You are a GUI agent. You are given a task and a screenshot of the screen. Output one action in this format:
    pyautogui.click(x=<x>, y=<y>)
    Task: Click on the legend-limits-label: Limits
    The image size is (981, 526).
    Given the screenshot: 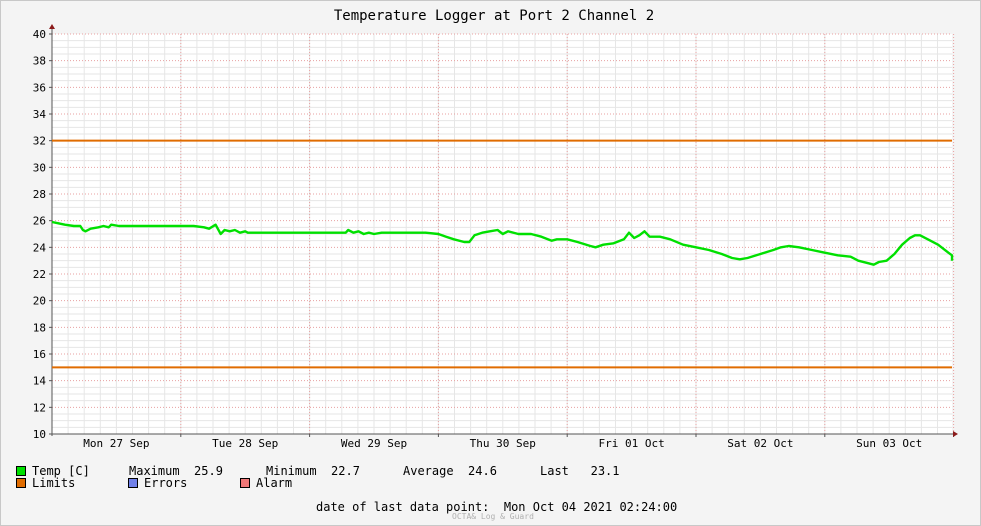 What is the action you would take?
    pyautogui.click(x=54, y=483)
    